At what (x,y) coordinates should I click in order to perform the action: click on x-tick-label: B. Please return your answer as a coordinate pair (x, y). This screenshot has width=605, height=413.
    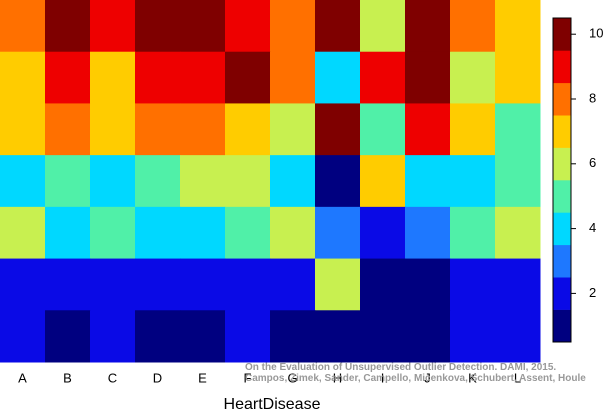
    Looking at the image, I should click on (67, 377).